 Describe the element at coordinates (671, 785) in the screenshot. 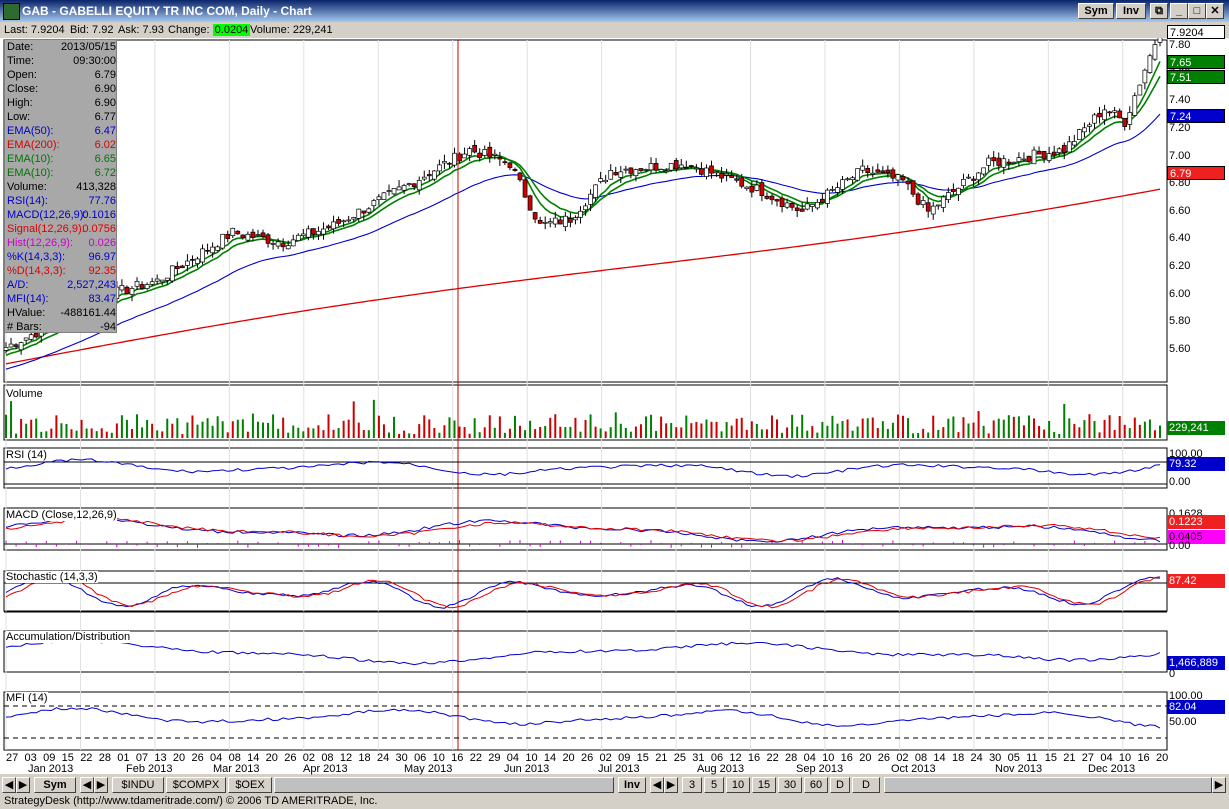

I see `period-next-icon: ▶` at that location.